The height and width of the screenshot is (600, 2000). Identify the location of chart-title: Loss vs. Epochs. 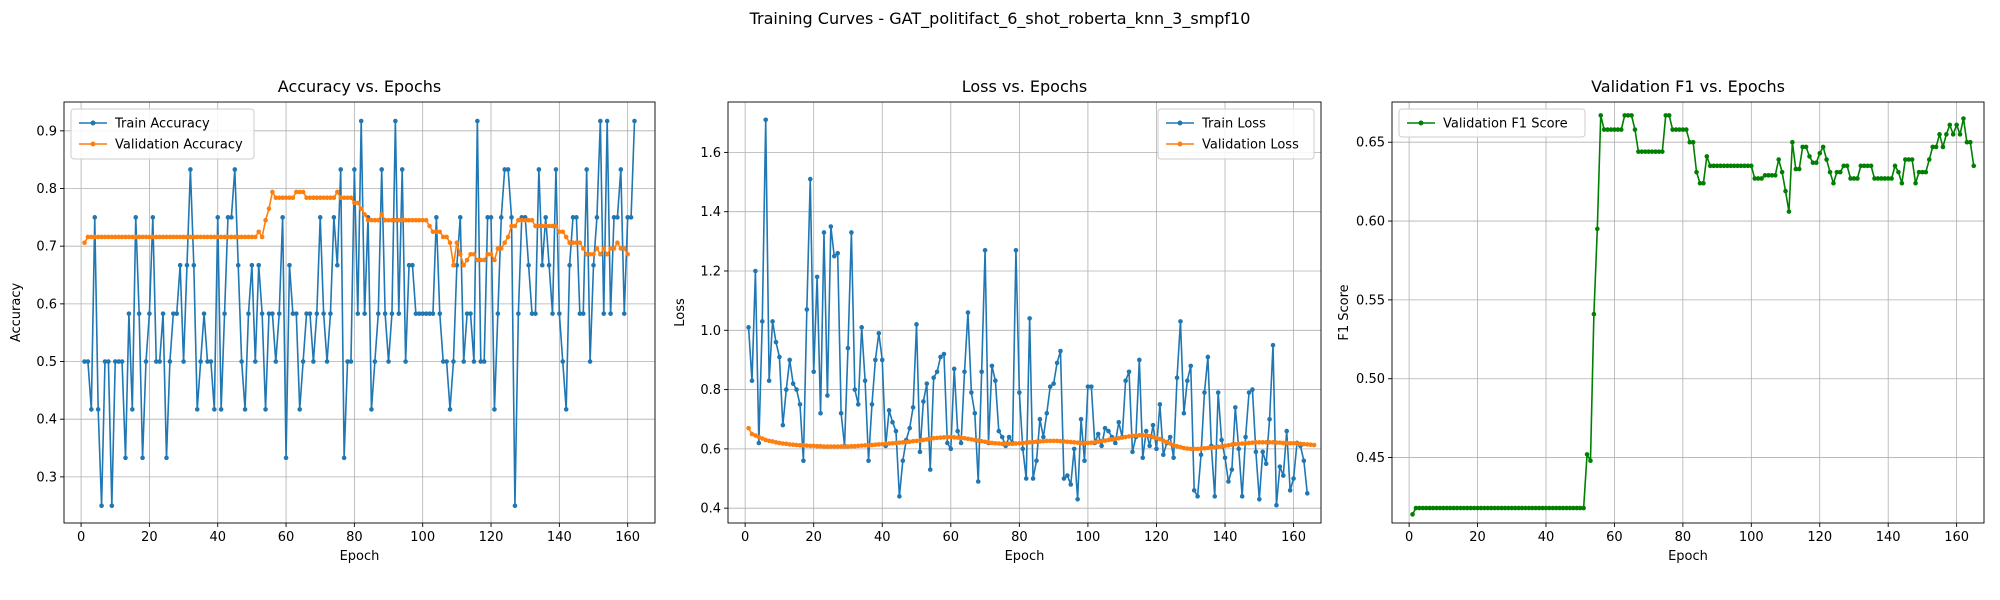
(1024, 86).